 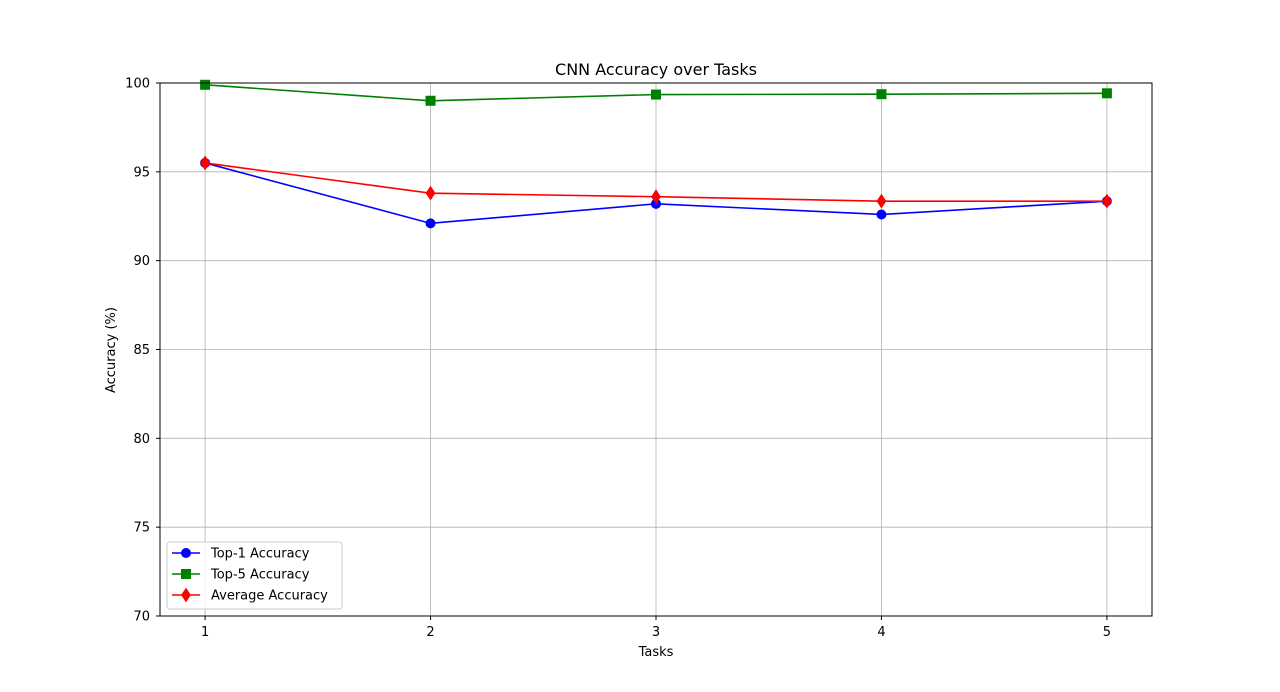 I want to click on x-tick-label: 3, so click(x=656, y=632).